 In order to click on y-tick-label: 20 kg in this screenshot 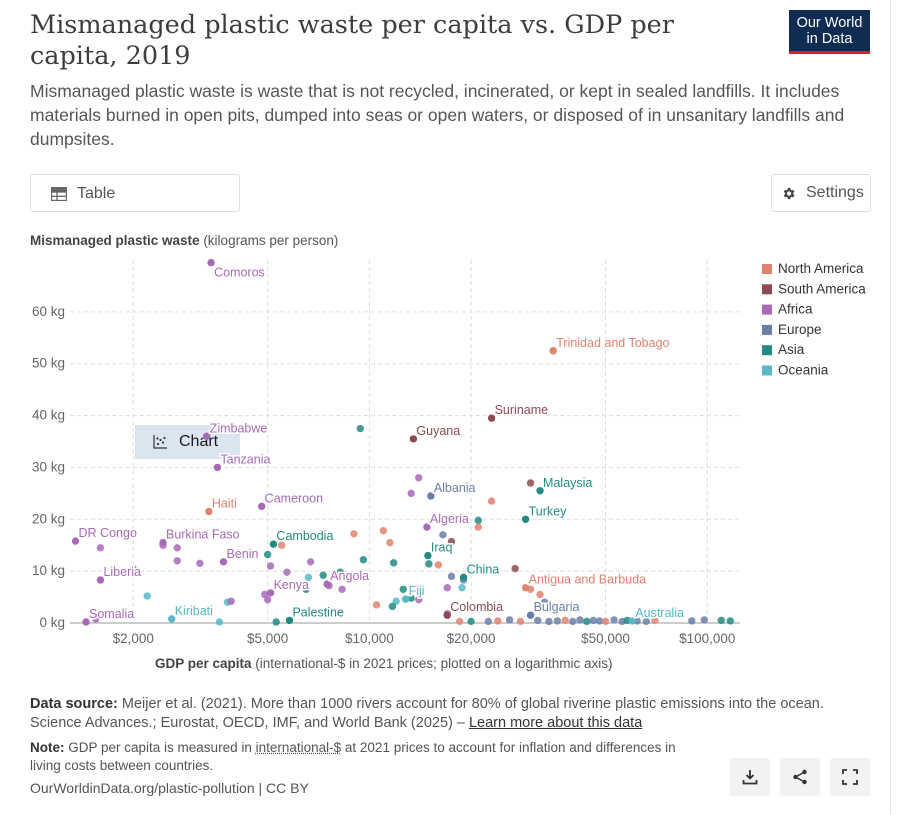, I will do `click(48, 518)`.